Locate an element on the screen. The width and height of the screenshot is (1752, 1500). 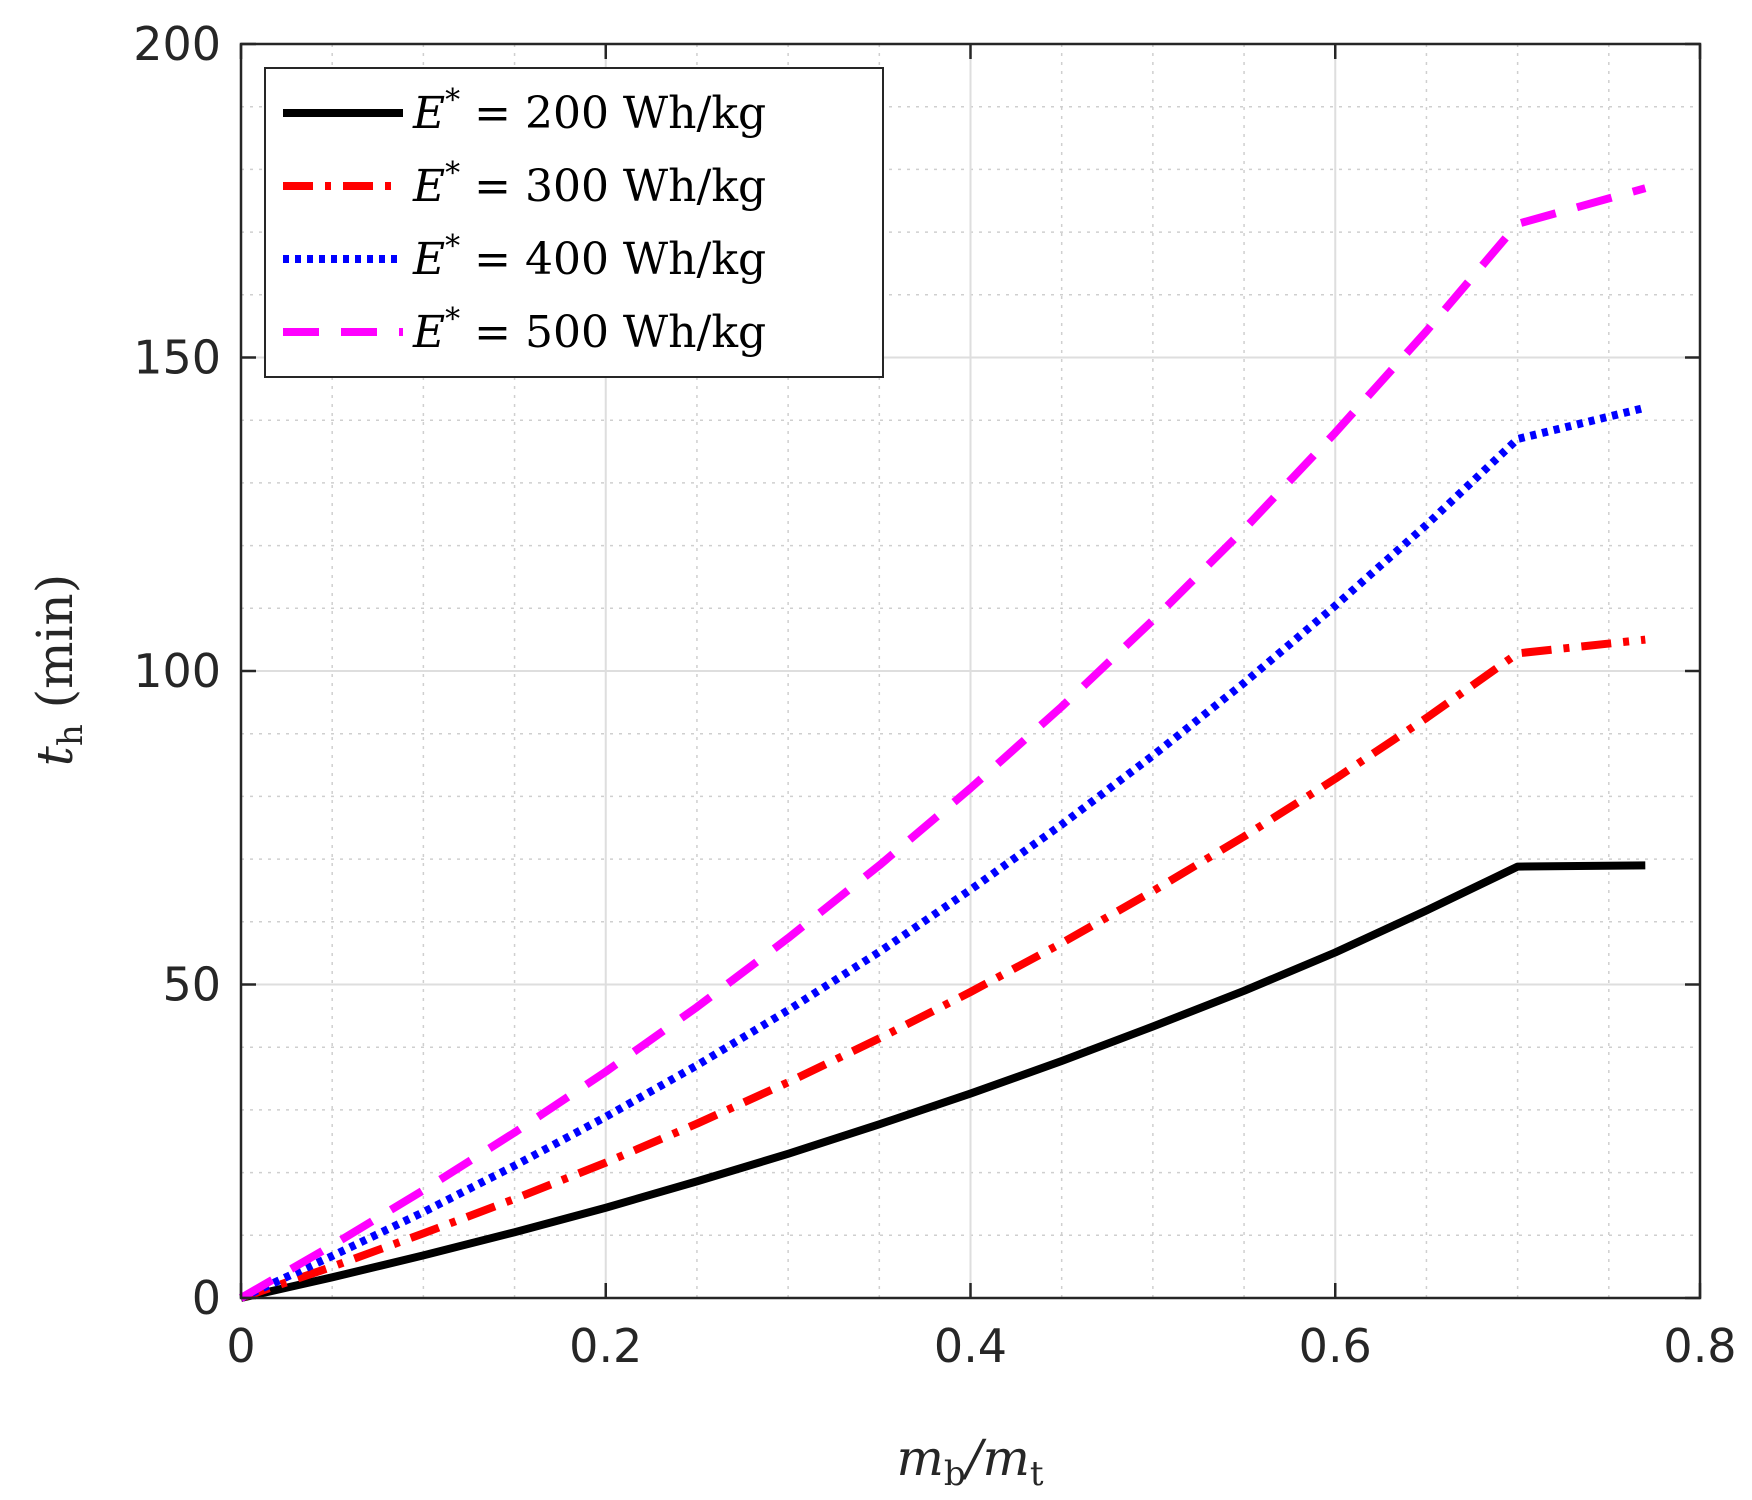
y-tick-label: 150 is located at coordinates (177, 358).